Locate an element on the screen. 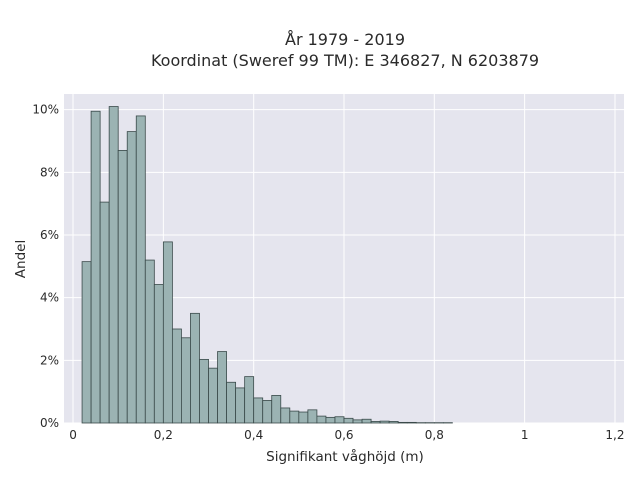 The image size is (640, 480). y-tick-label: 2% is located at coordinates (49, 360).